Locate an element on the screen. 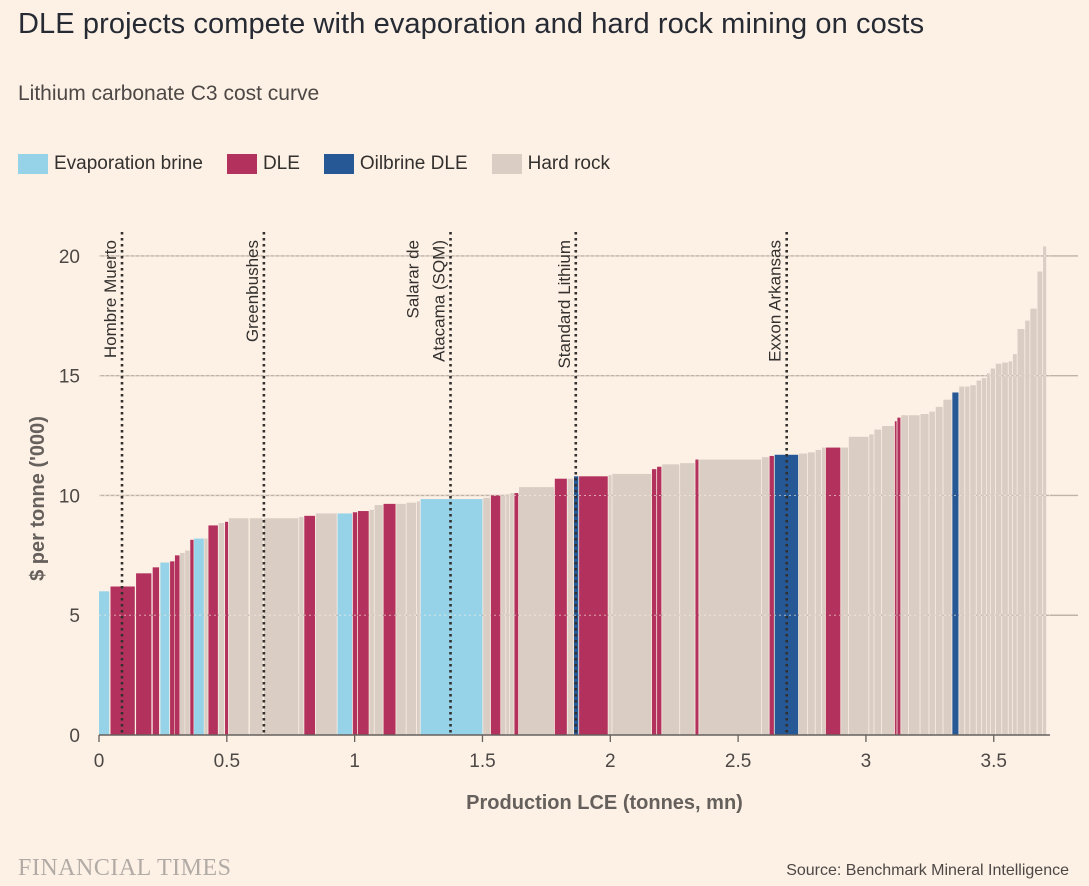 This screenshot has height=886, width=1089. y-axis-label: $ per tonne ('000) is located at coordinates (38, 498).